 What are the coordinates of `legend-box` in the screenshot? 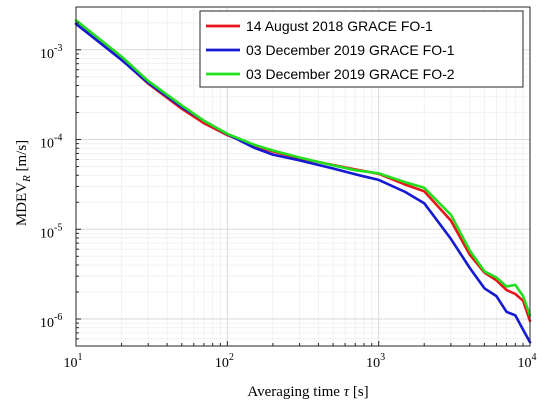 It's located at (361, 49).